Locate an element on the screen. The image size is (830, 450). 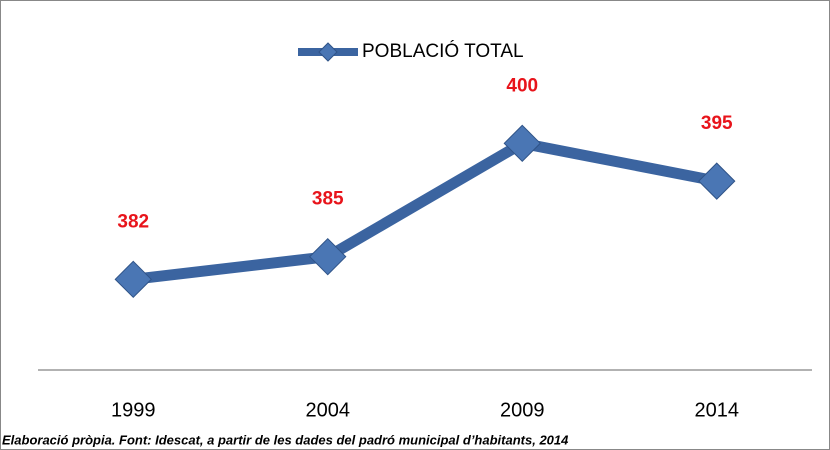
data-label: 395 is located at coordinates (717, 123).